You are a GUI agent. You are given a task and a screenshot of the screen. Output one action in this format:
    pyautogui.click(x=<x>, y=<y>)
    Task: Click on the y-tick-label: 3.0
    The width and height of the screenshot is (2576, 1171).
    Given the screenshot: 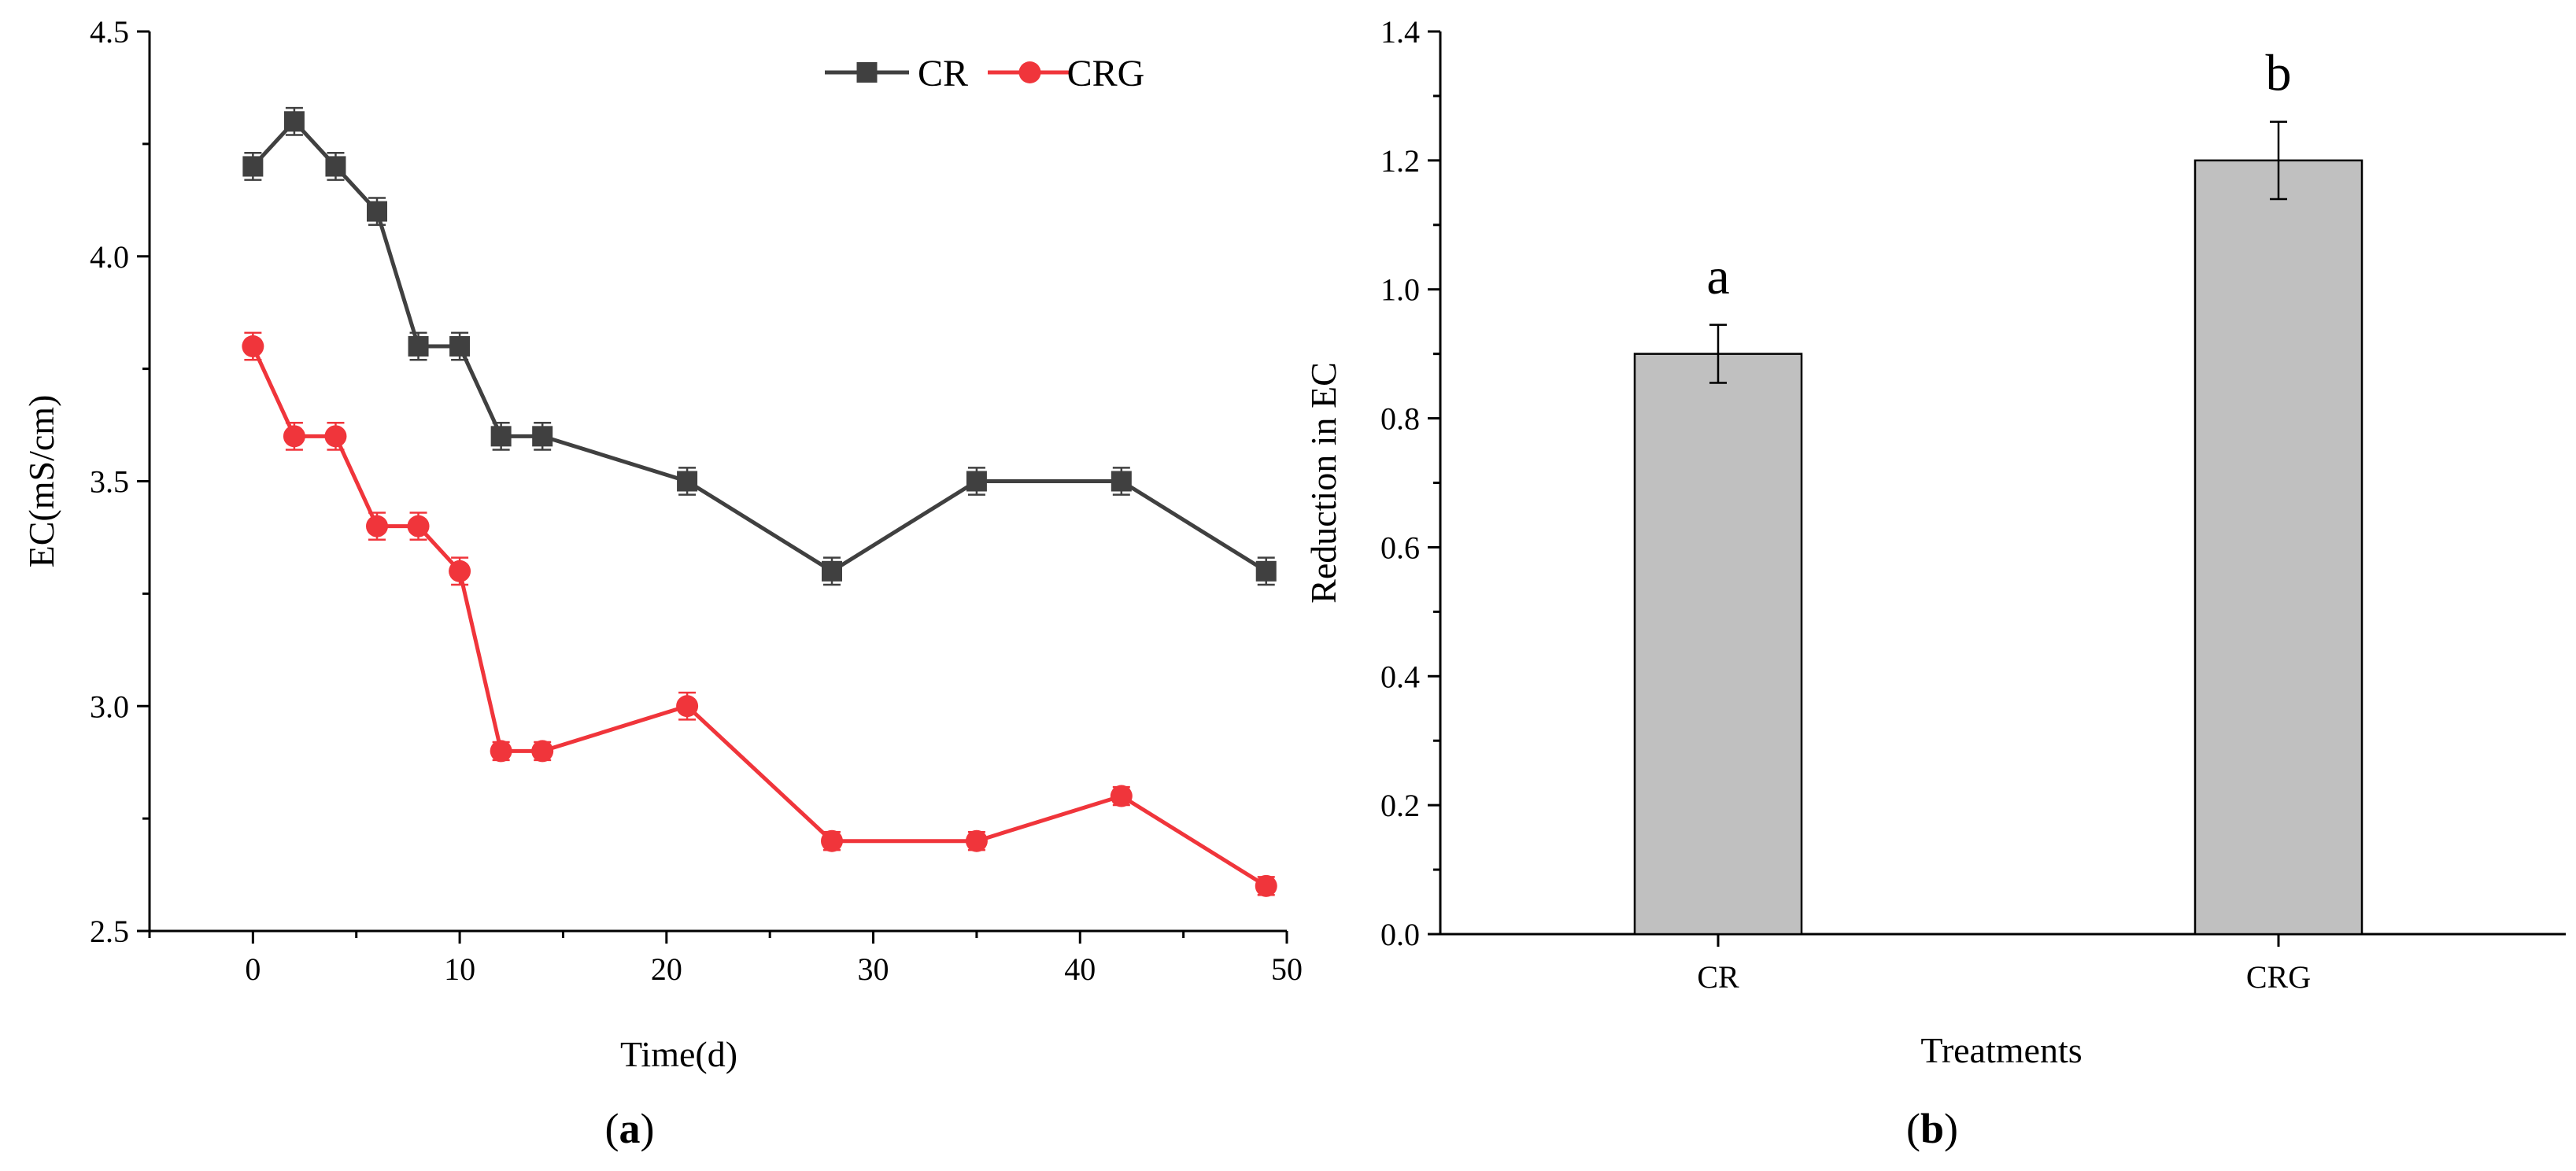 What is the action you would take?
    pyautogui.click(x=109, y=706)
    